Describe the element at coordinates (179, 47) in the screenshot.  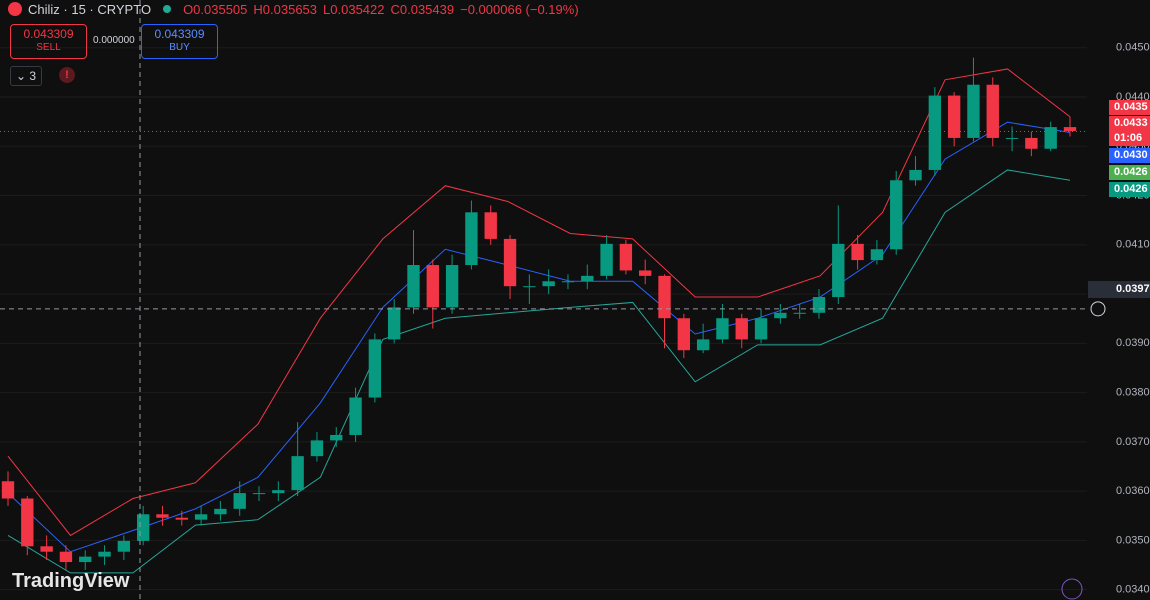
I see `buy-label: BUY` at that location.